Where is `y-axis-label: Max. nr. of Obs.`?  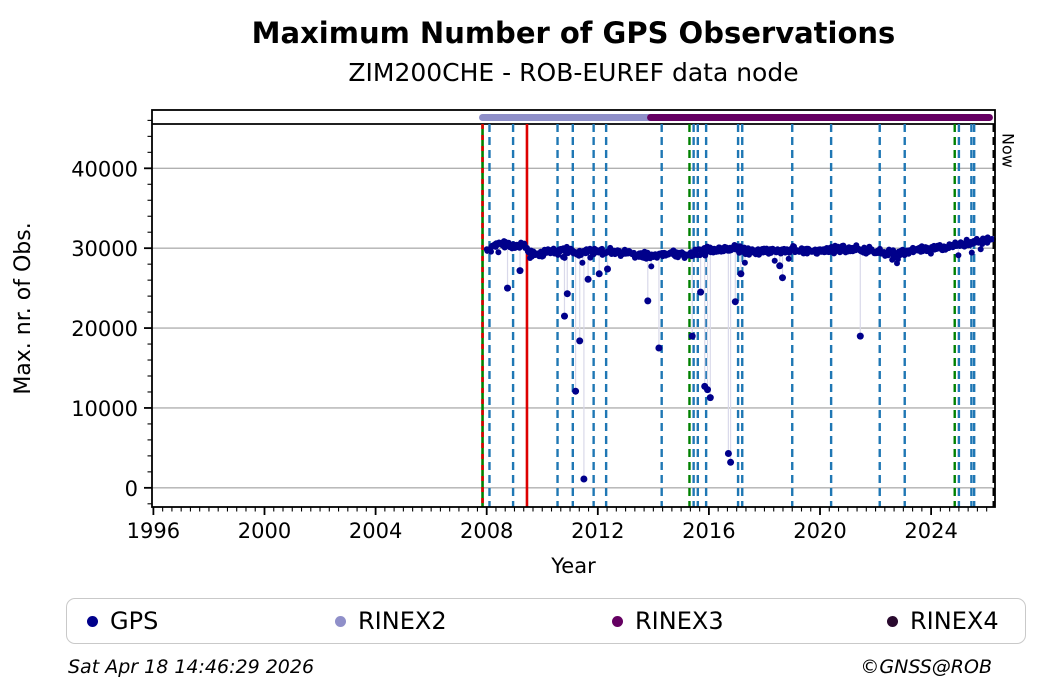 y-axis-label: Max. nr. of Obs. is located at coordinates (23, 308).